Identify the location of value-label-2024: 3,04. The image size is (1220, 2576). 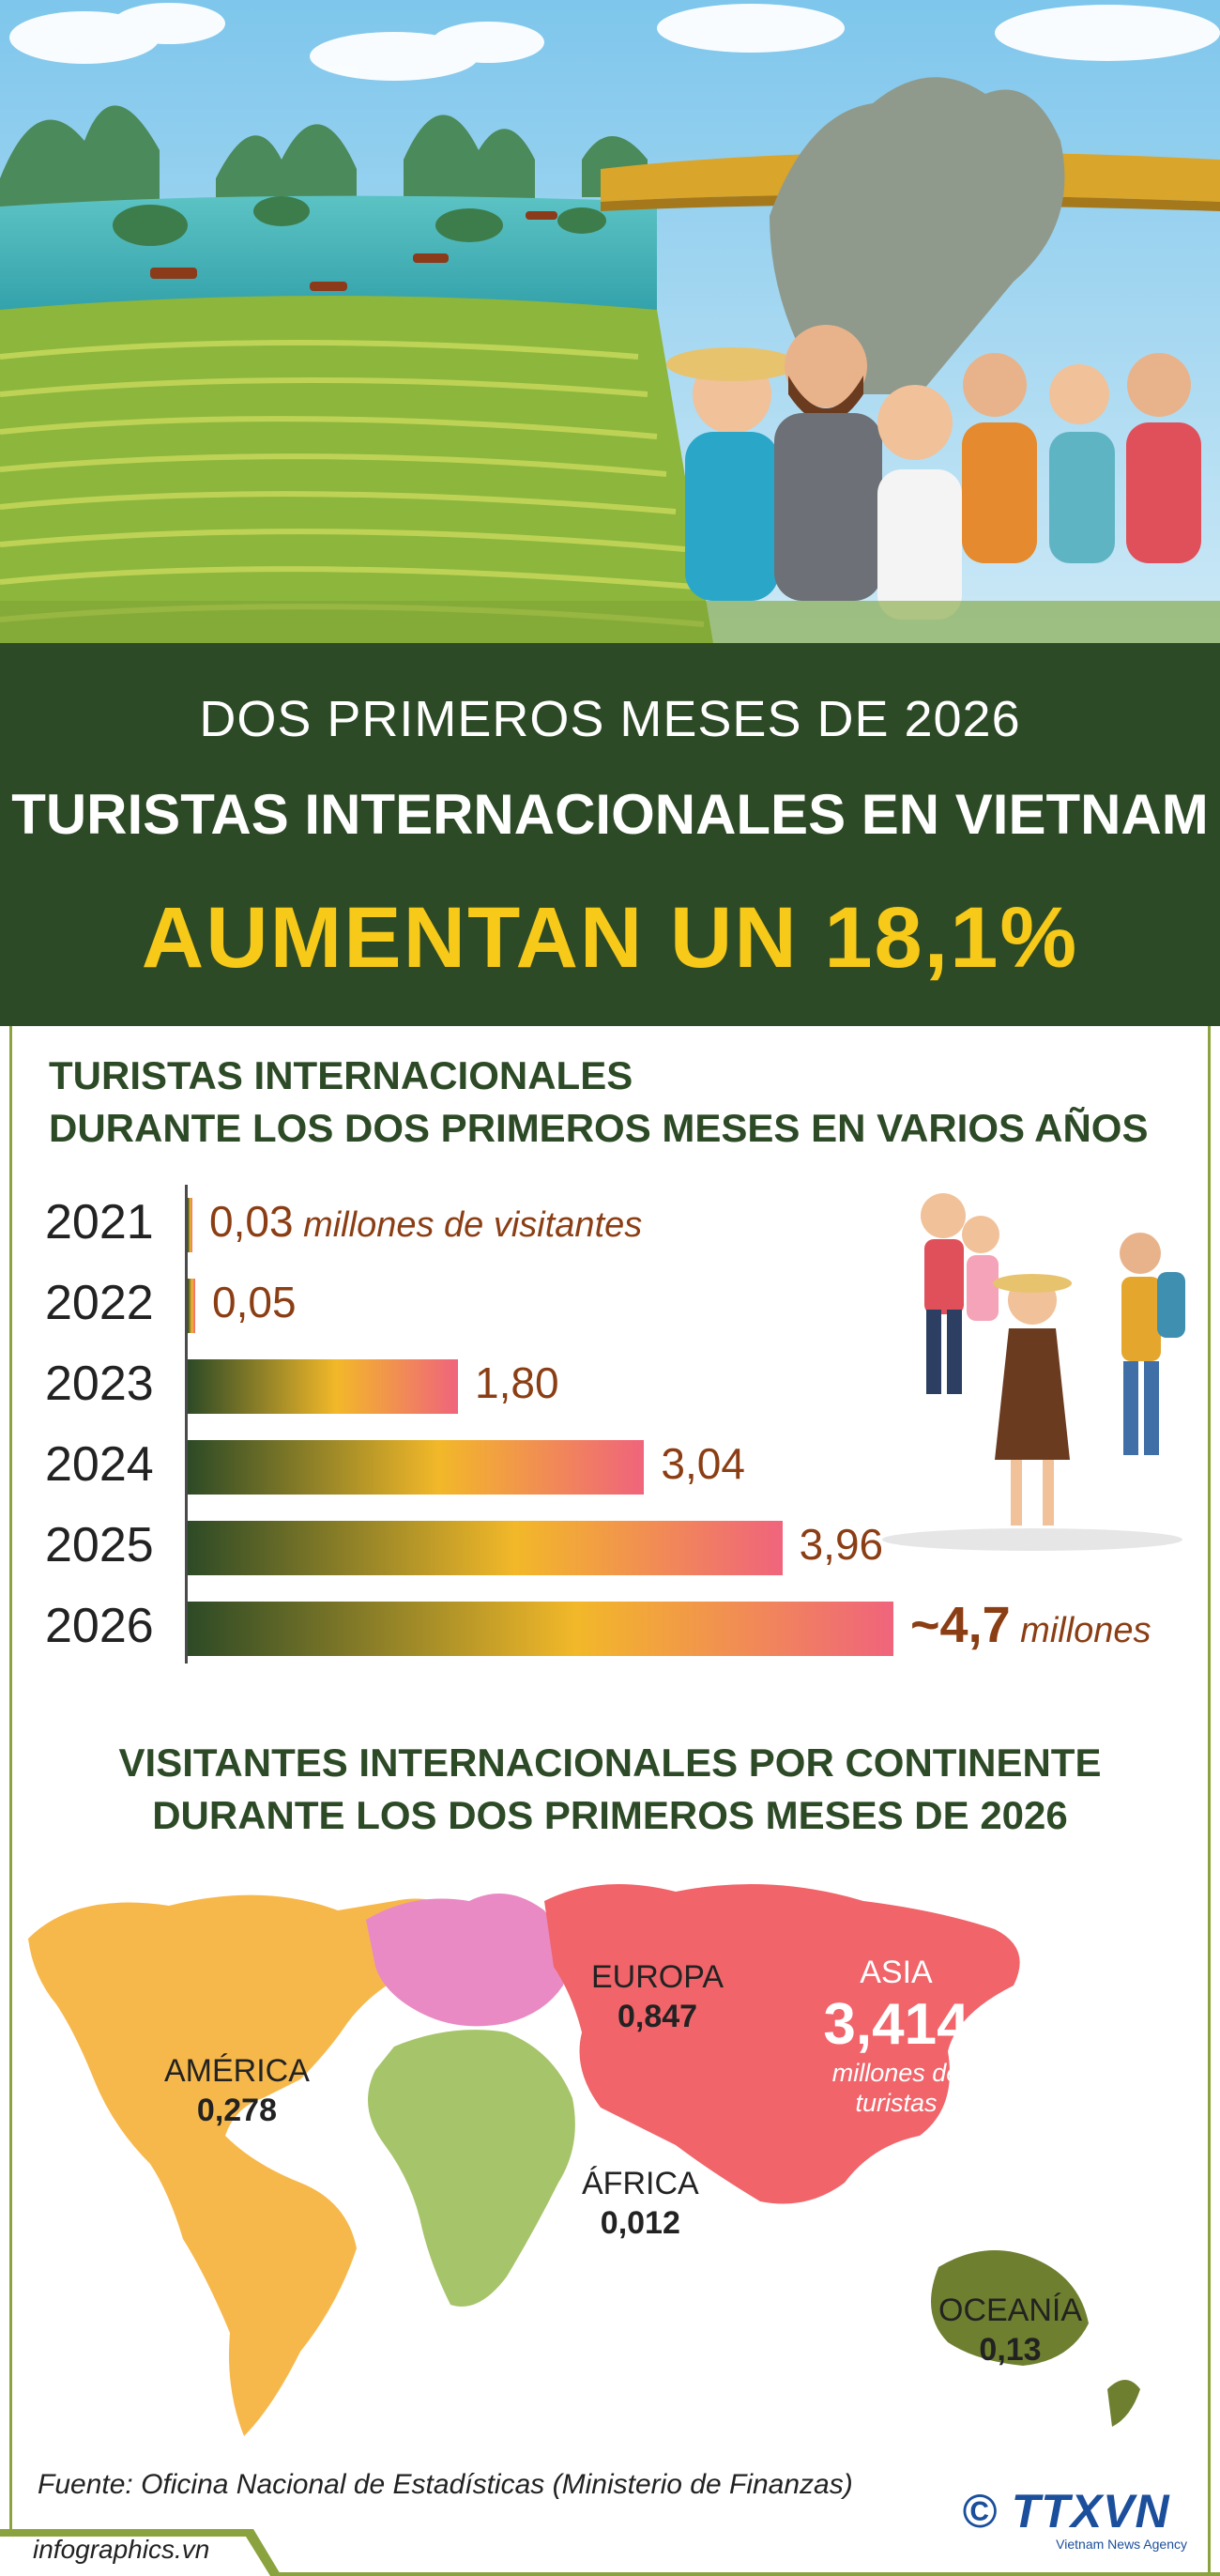
(703, 1464).